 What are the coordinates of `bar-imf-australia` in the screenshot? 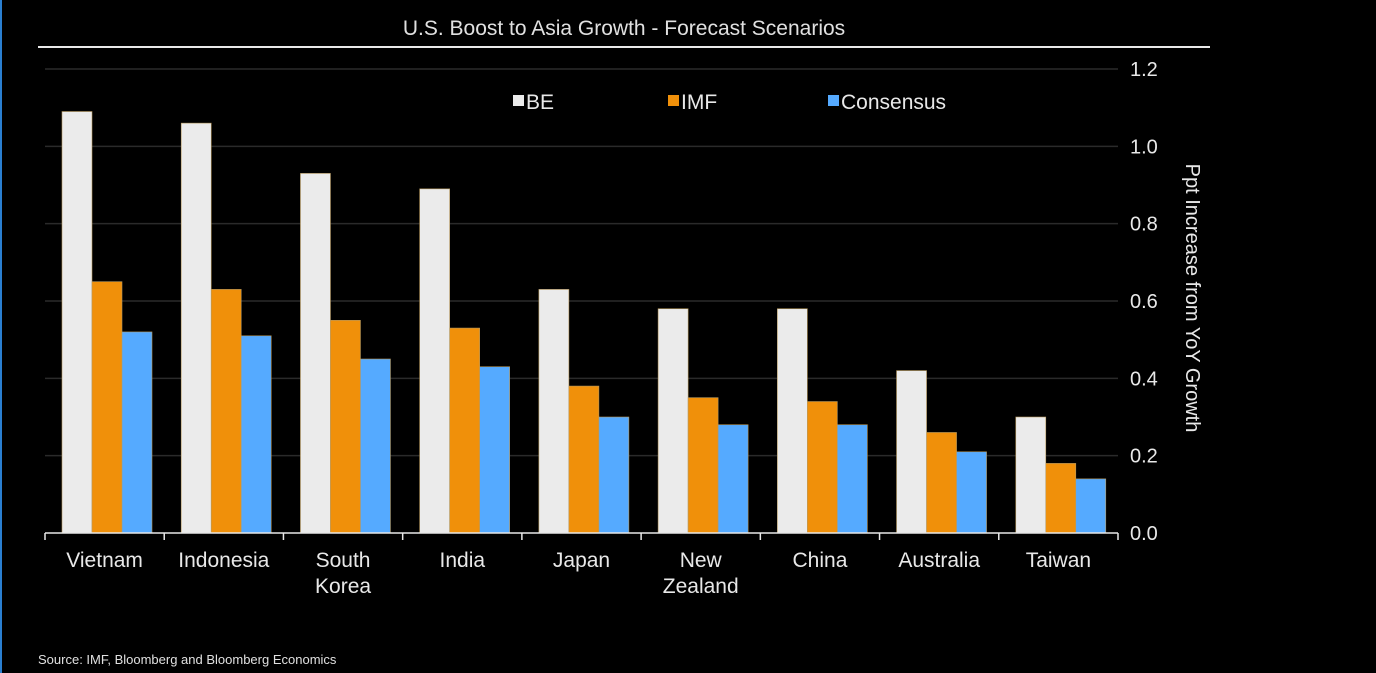 It's located at (941, 483).